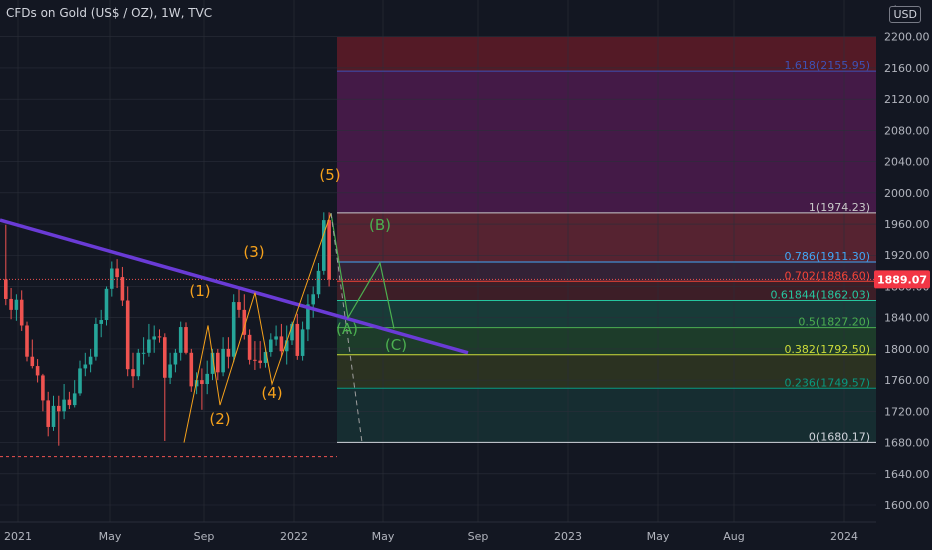  I want to click on wave-label: (2), so click(219, 419).